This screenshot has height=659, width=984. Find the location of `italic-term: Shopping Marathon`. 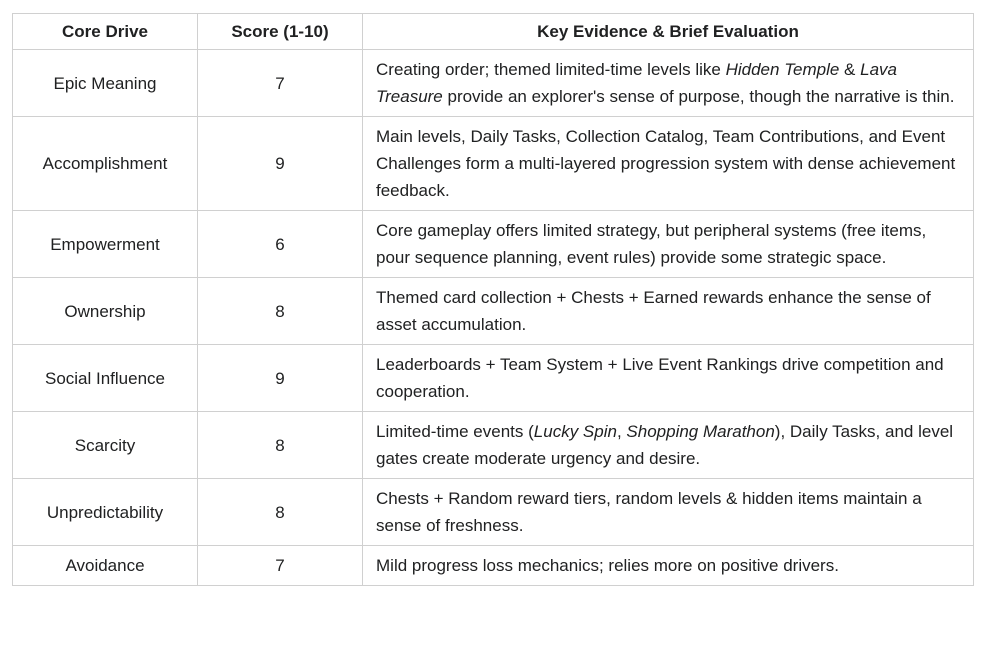

italic-term: Shopping Marathon is located at coordinates (700, 431).